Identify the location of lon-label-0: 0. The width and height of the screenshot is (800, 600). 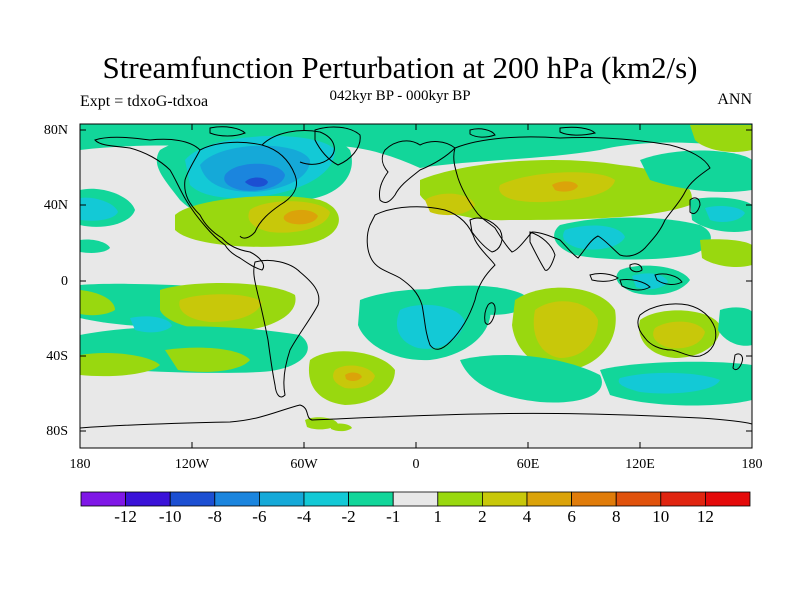
(416, 464).